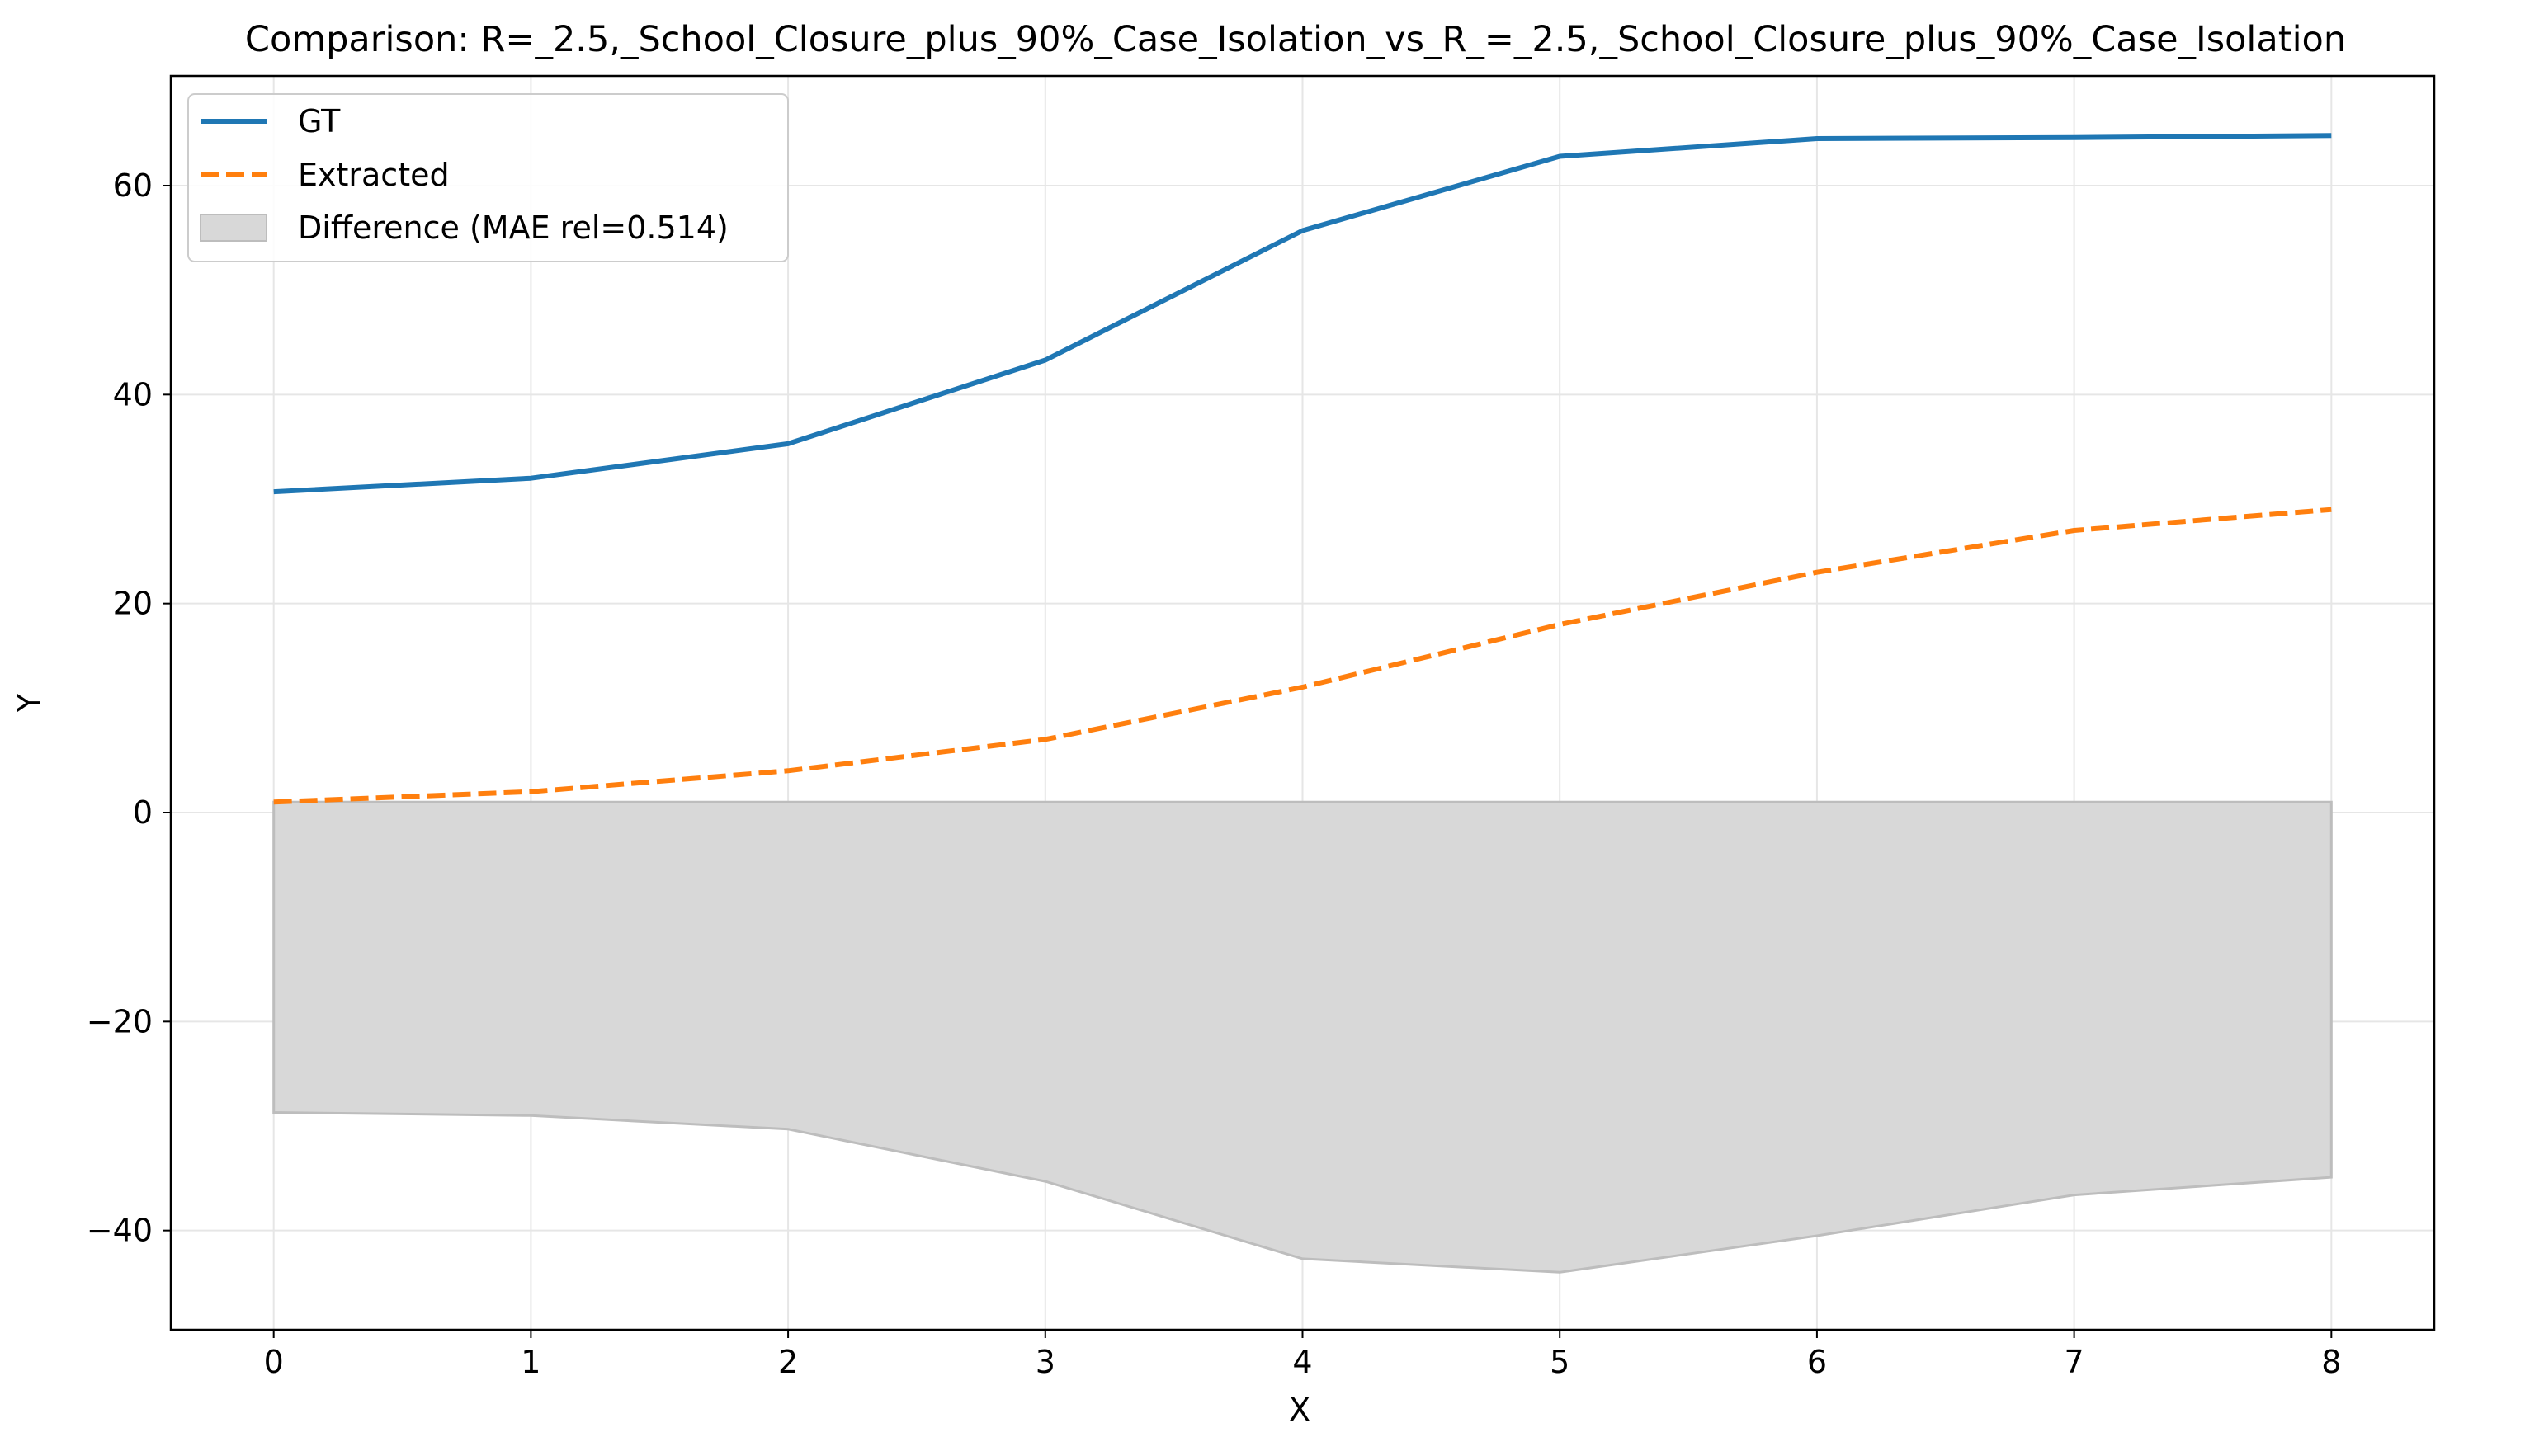 This screenshot has width=2544, height=1456. I want to click on y-tick-label: 60, so click(133, 185).